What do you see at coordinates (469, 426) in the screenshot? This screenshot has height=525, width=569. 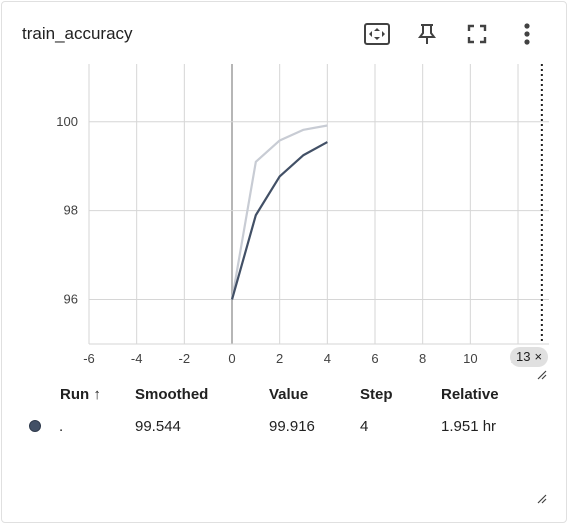 I see `relative-time: 1.951 hr` at bounding box center [469, 426].